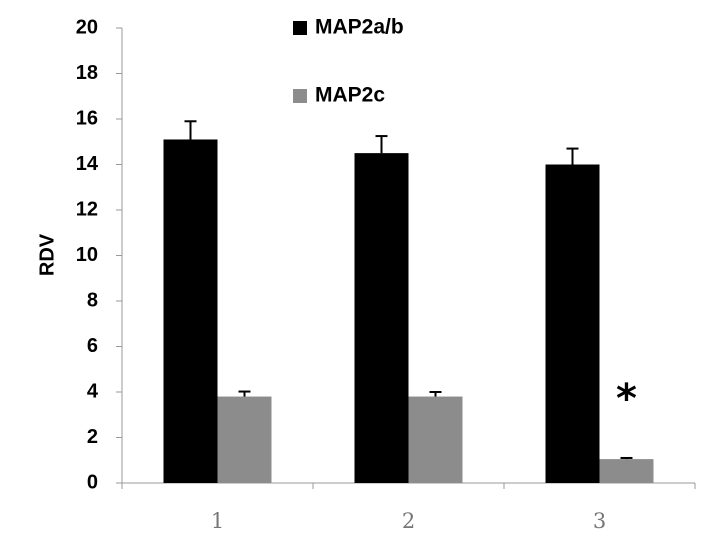  What do you see at coordinates (92, 346) in the screenshot?
I see `y-tick-label: 6` at bounding box center [92, 346].